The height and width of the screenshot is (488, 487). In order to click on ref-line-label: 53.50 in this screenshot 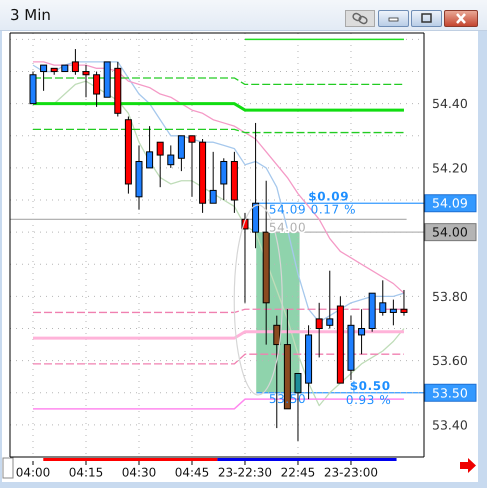, I will do `click(450, 392)`.